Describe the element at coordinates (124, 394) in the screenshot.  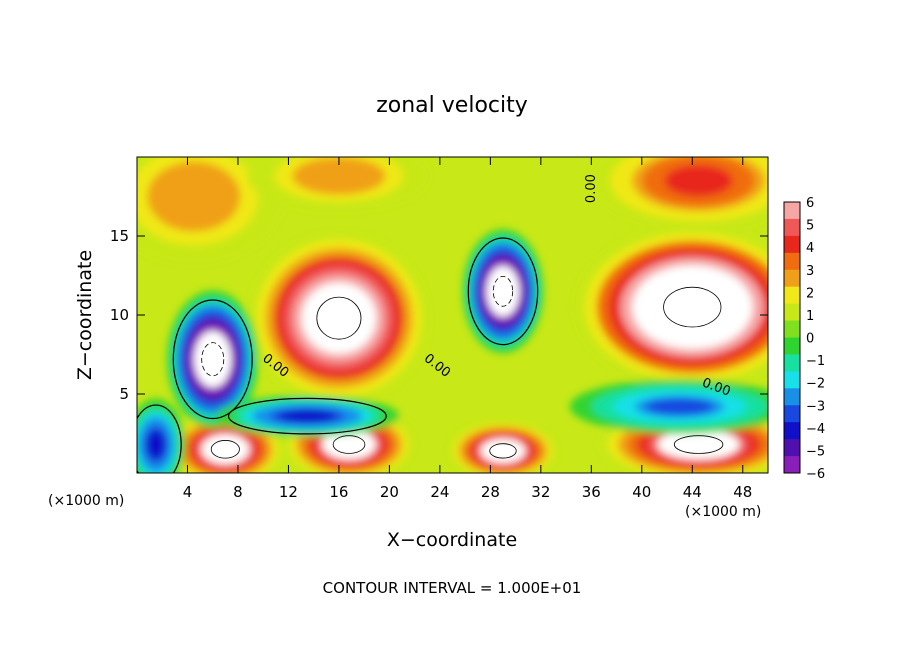
I see `y-tick-label: 5` at that location.